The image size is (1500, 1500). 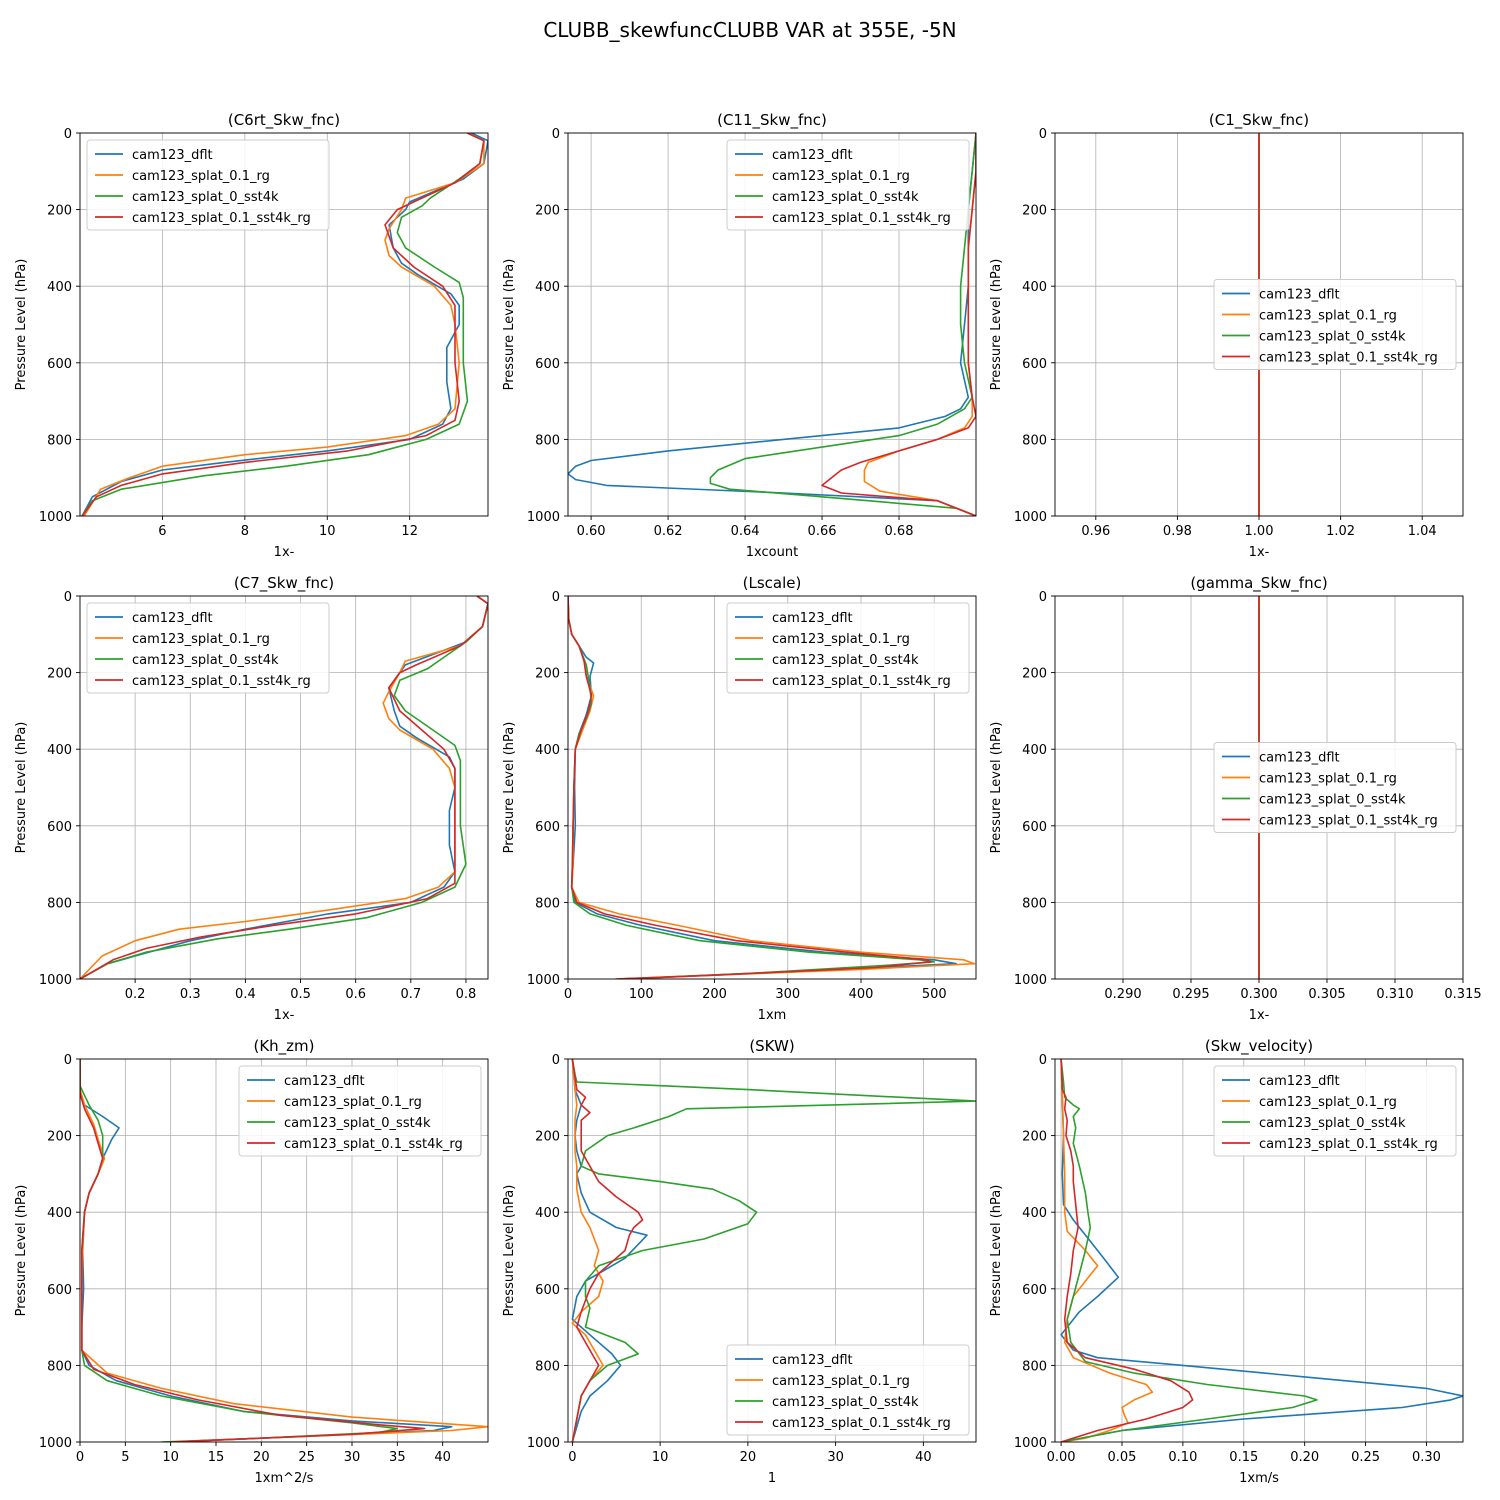 What do you see at coordinates (1259, 120) in the screenshot?
I see `subplot-title: (C1_Skw_fnc)` at bounding box center [1259, 120].